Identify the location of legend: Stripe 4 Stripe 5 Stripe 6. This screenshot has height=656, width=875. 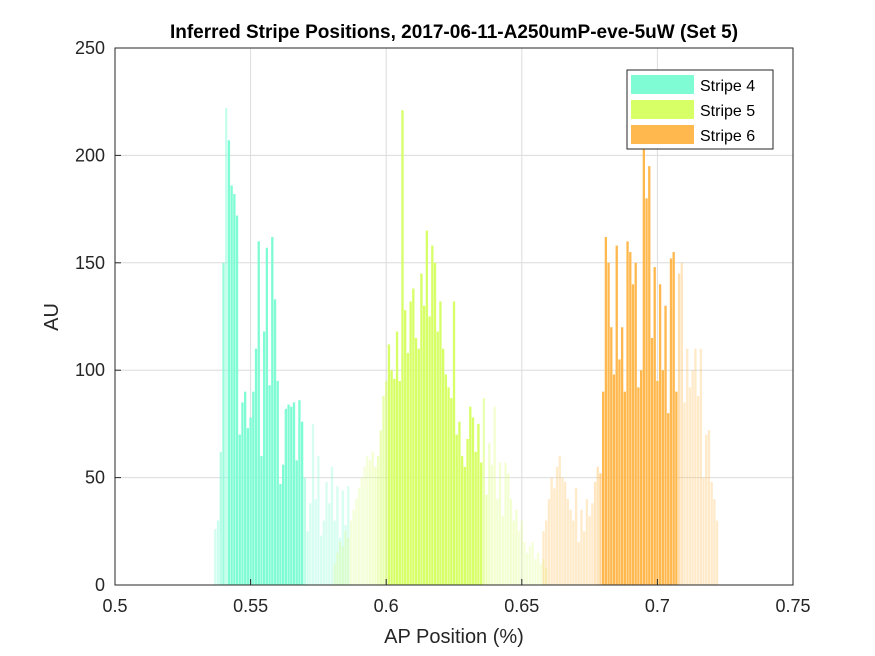
(700, 109).